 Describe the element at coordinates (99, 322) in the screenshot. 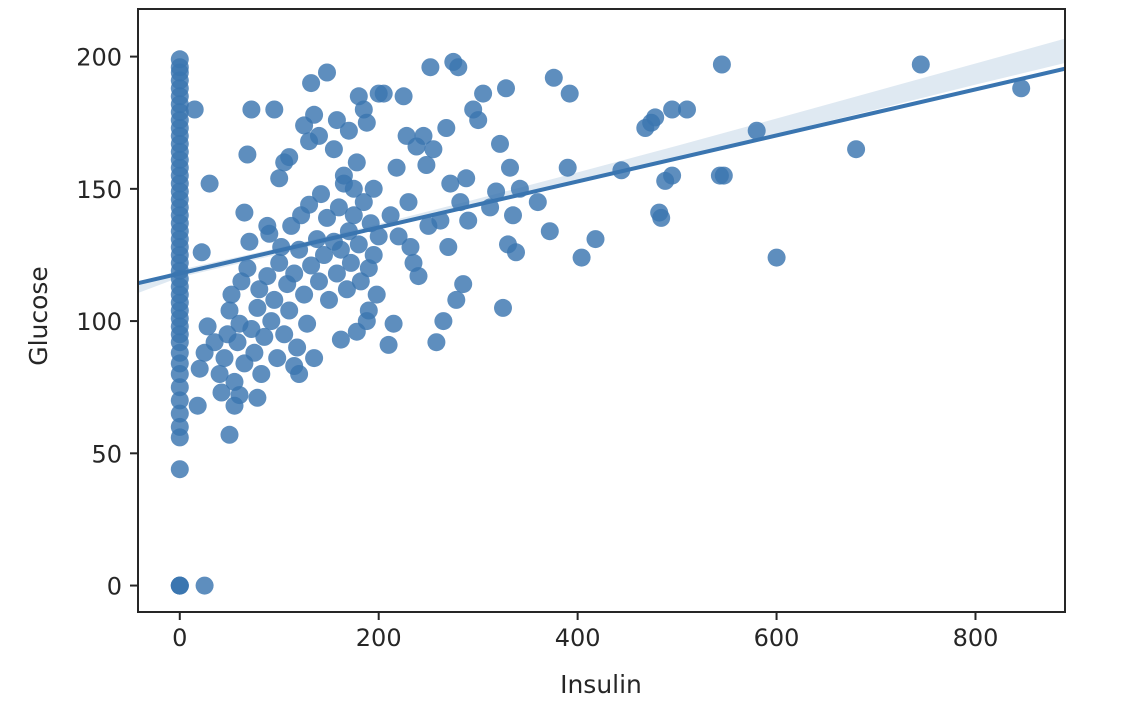

I see `y-tick-label: 100` at that location.